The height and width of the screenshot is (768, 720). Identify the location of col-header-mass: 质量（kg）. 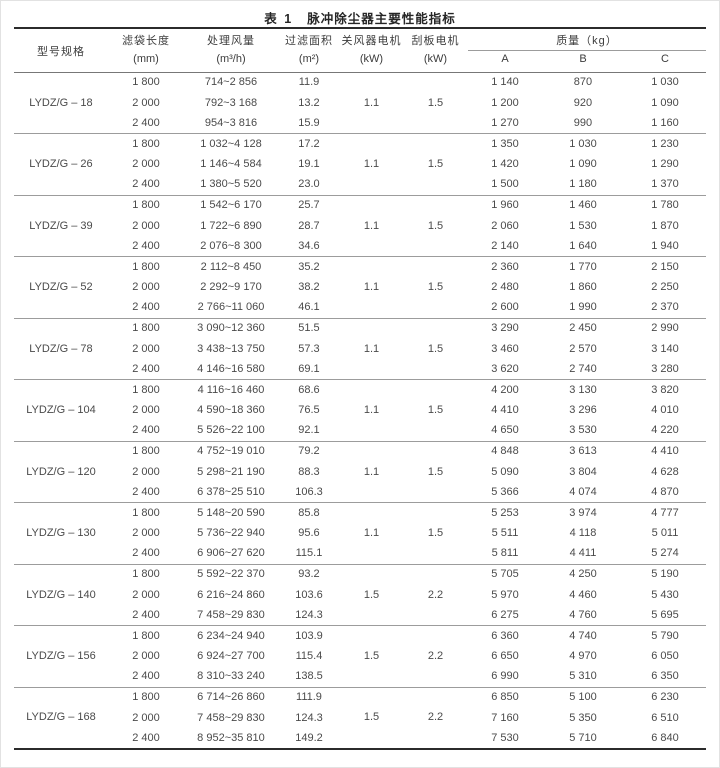
(587, 39).